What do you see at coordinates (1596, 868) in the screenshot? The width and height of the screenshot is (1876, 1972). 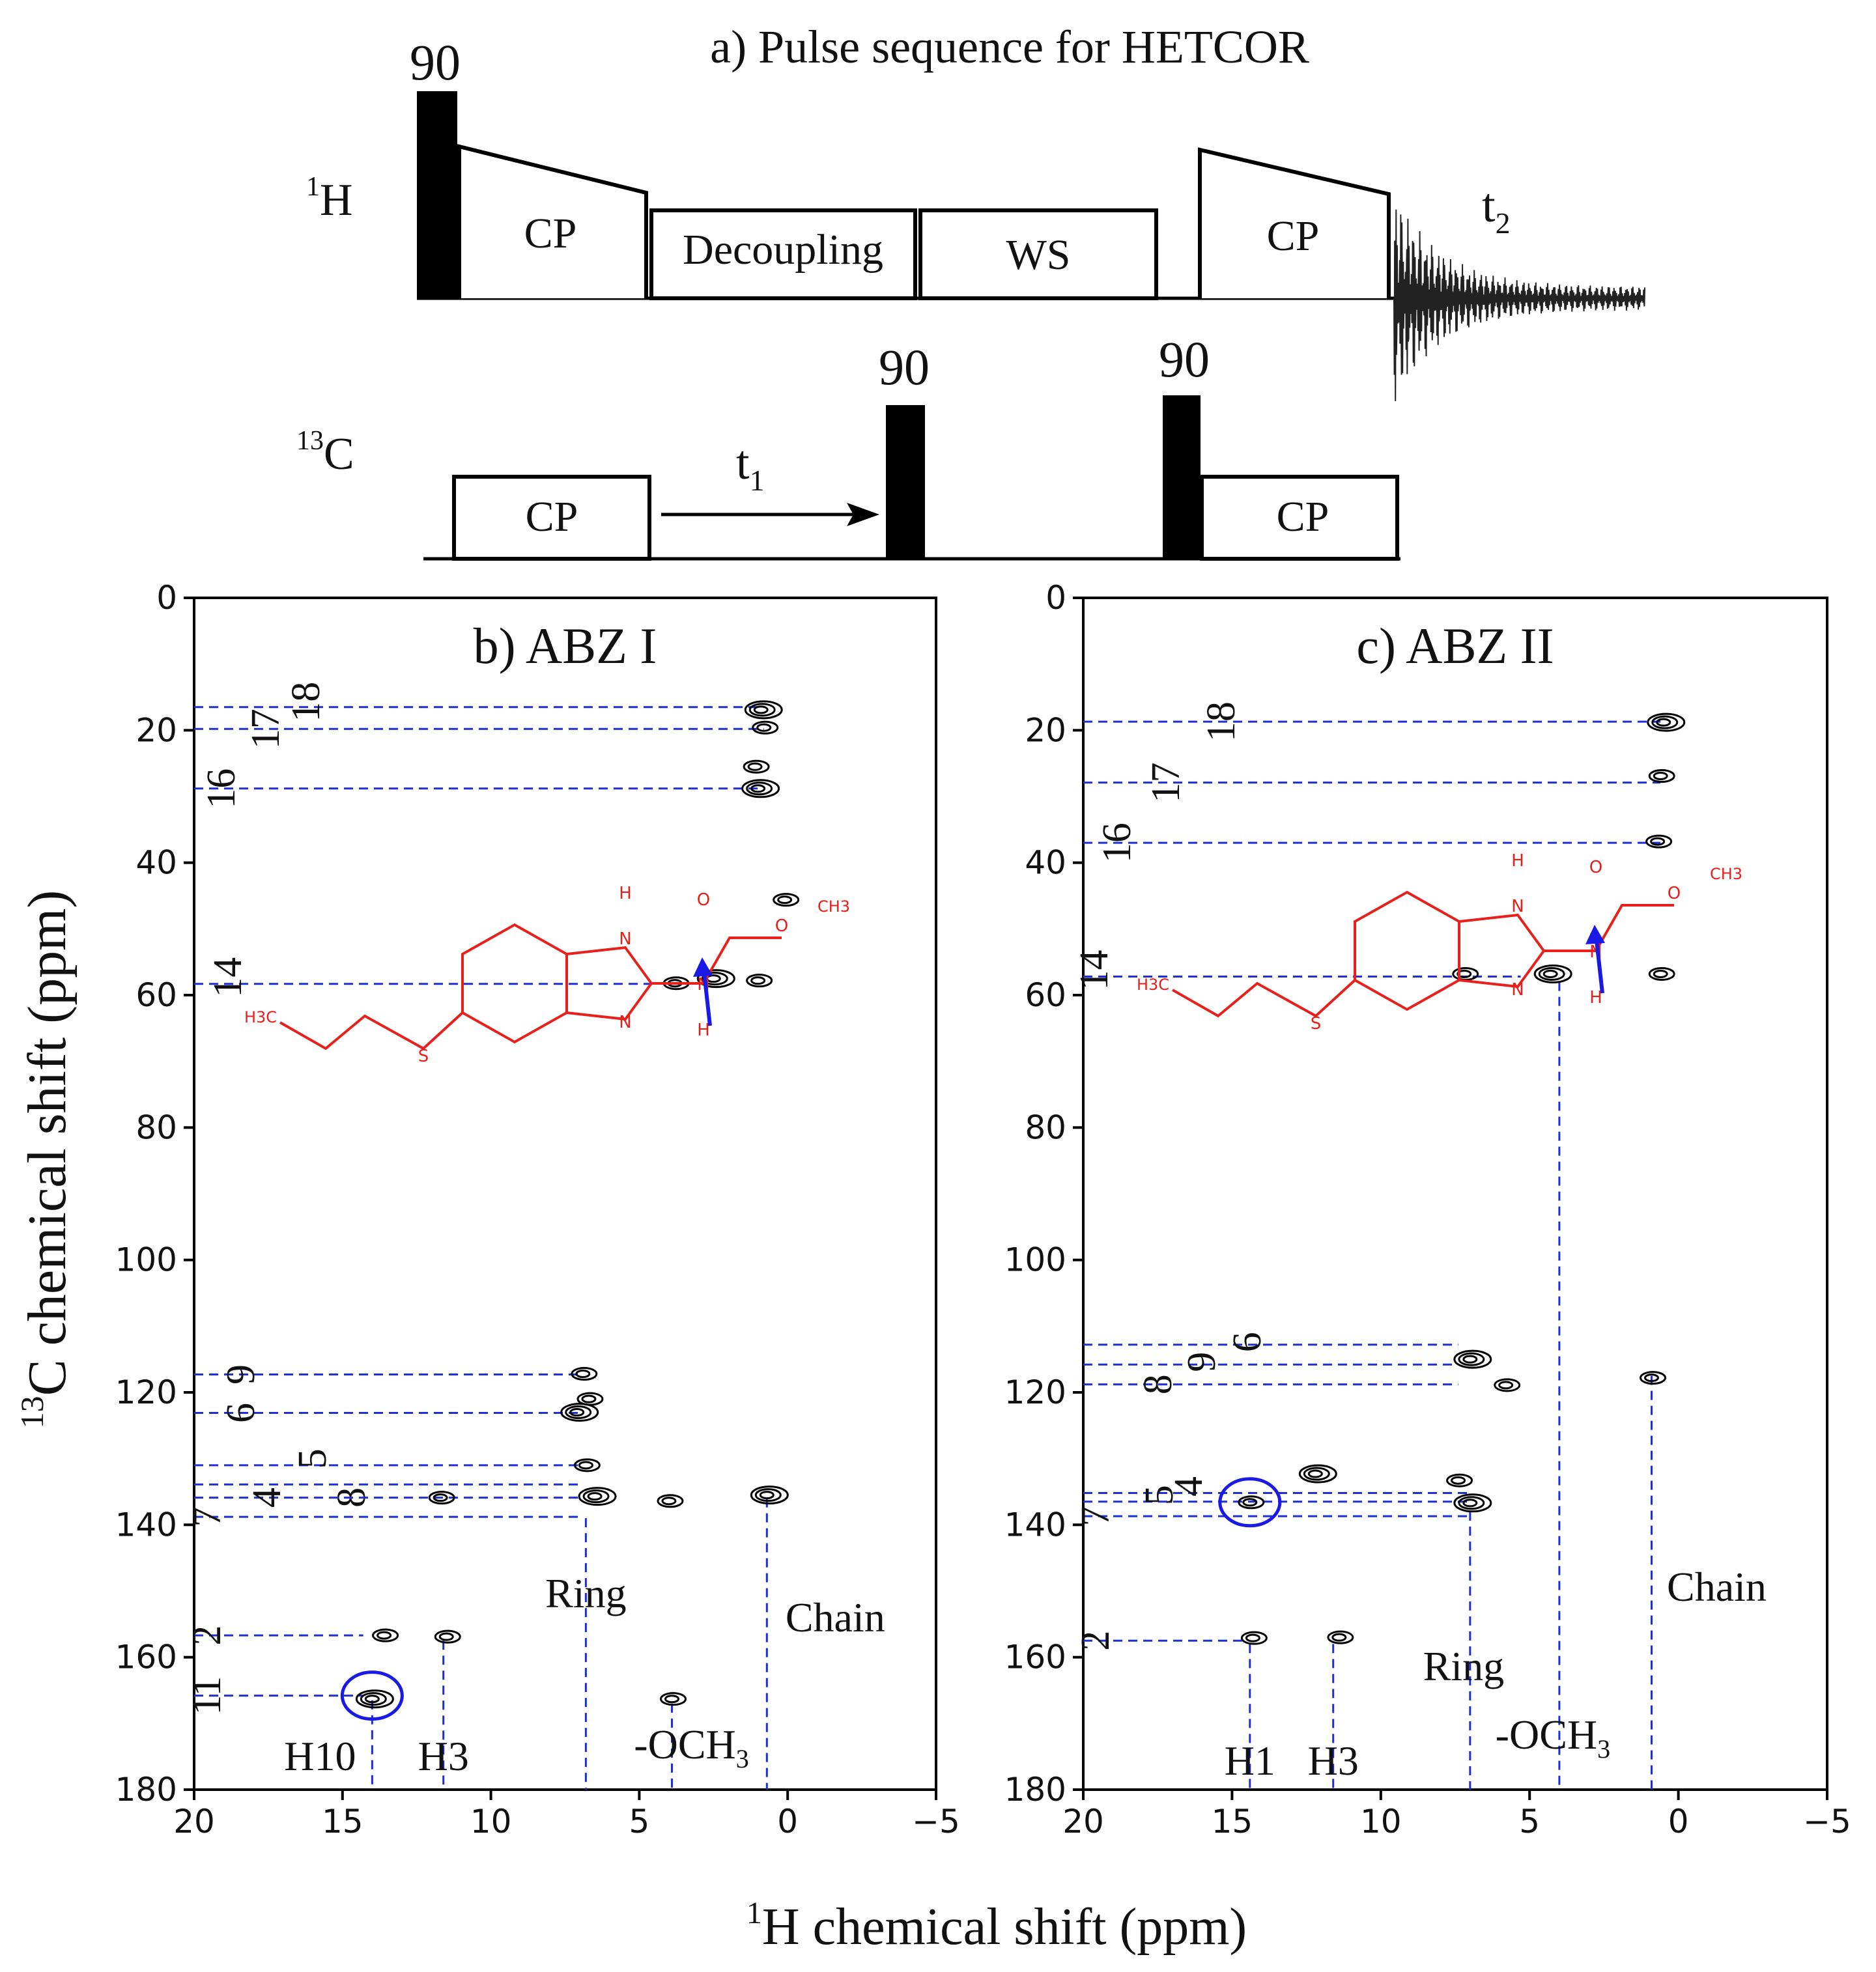 I see `atom-o1: O` at bounding box center [1596, 868].